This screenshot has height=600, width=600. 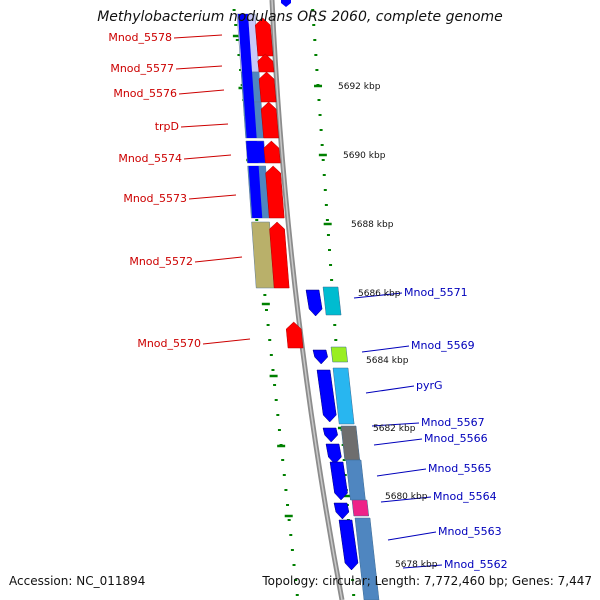 What do you see at coordinates (429, 385) in the screenshot?
I see `gene-label-right: pyrG` at bounding box center [429, 385].